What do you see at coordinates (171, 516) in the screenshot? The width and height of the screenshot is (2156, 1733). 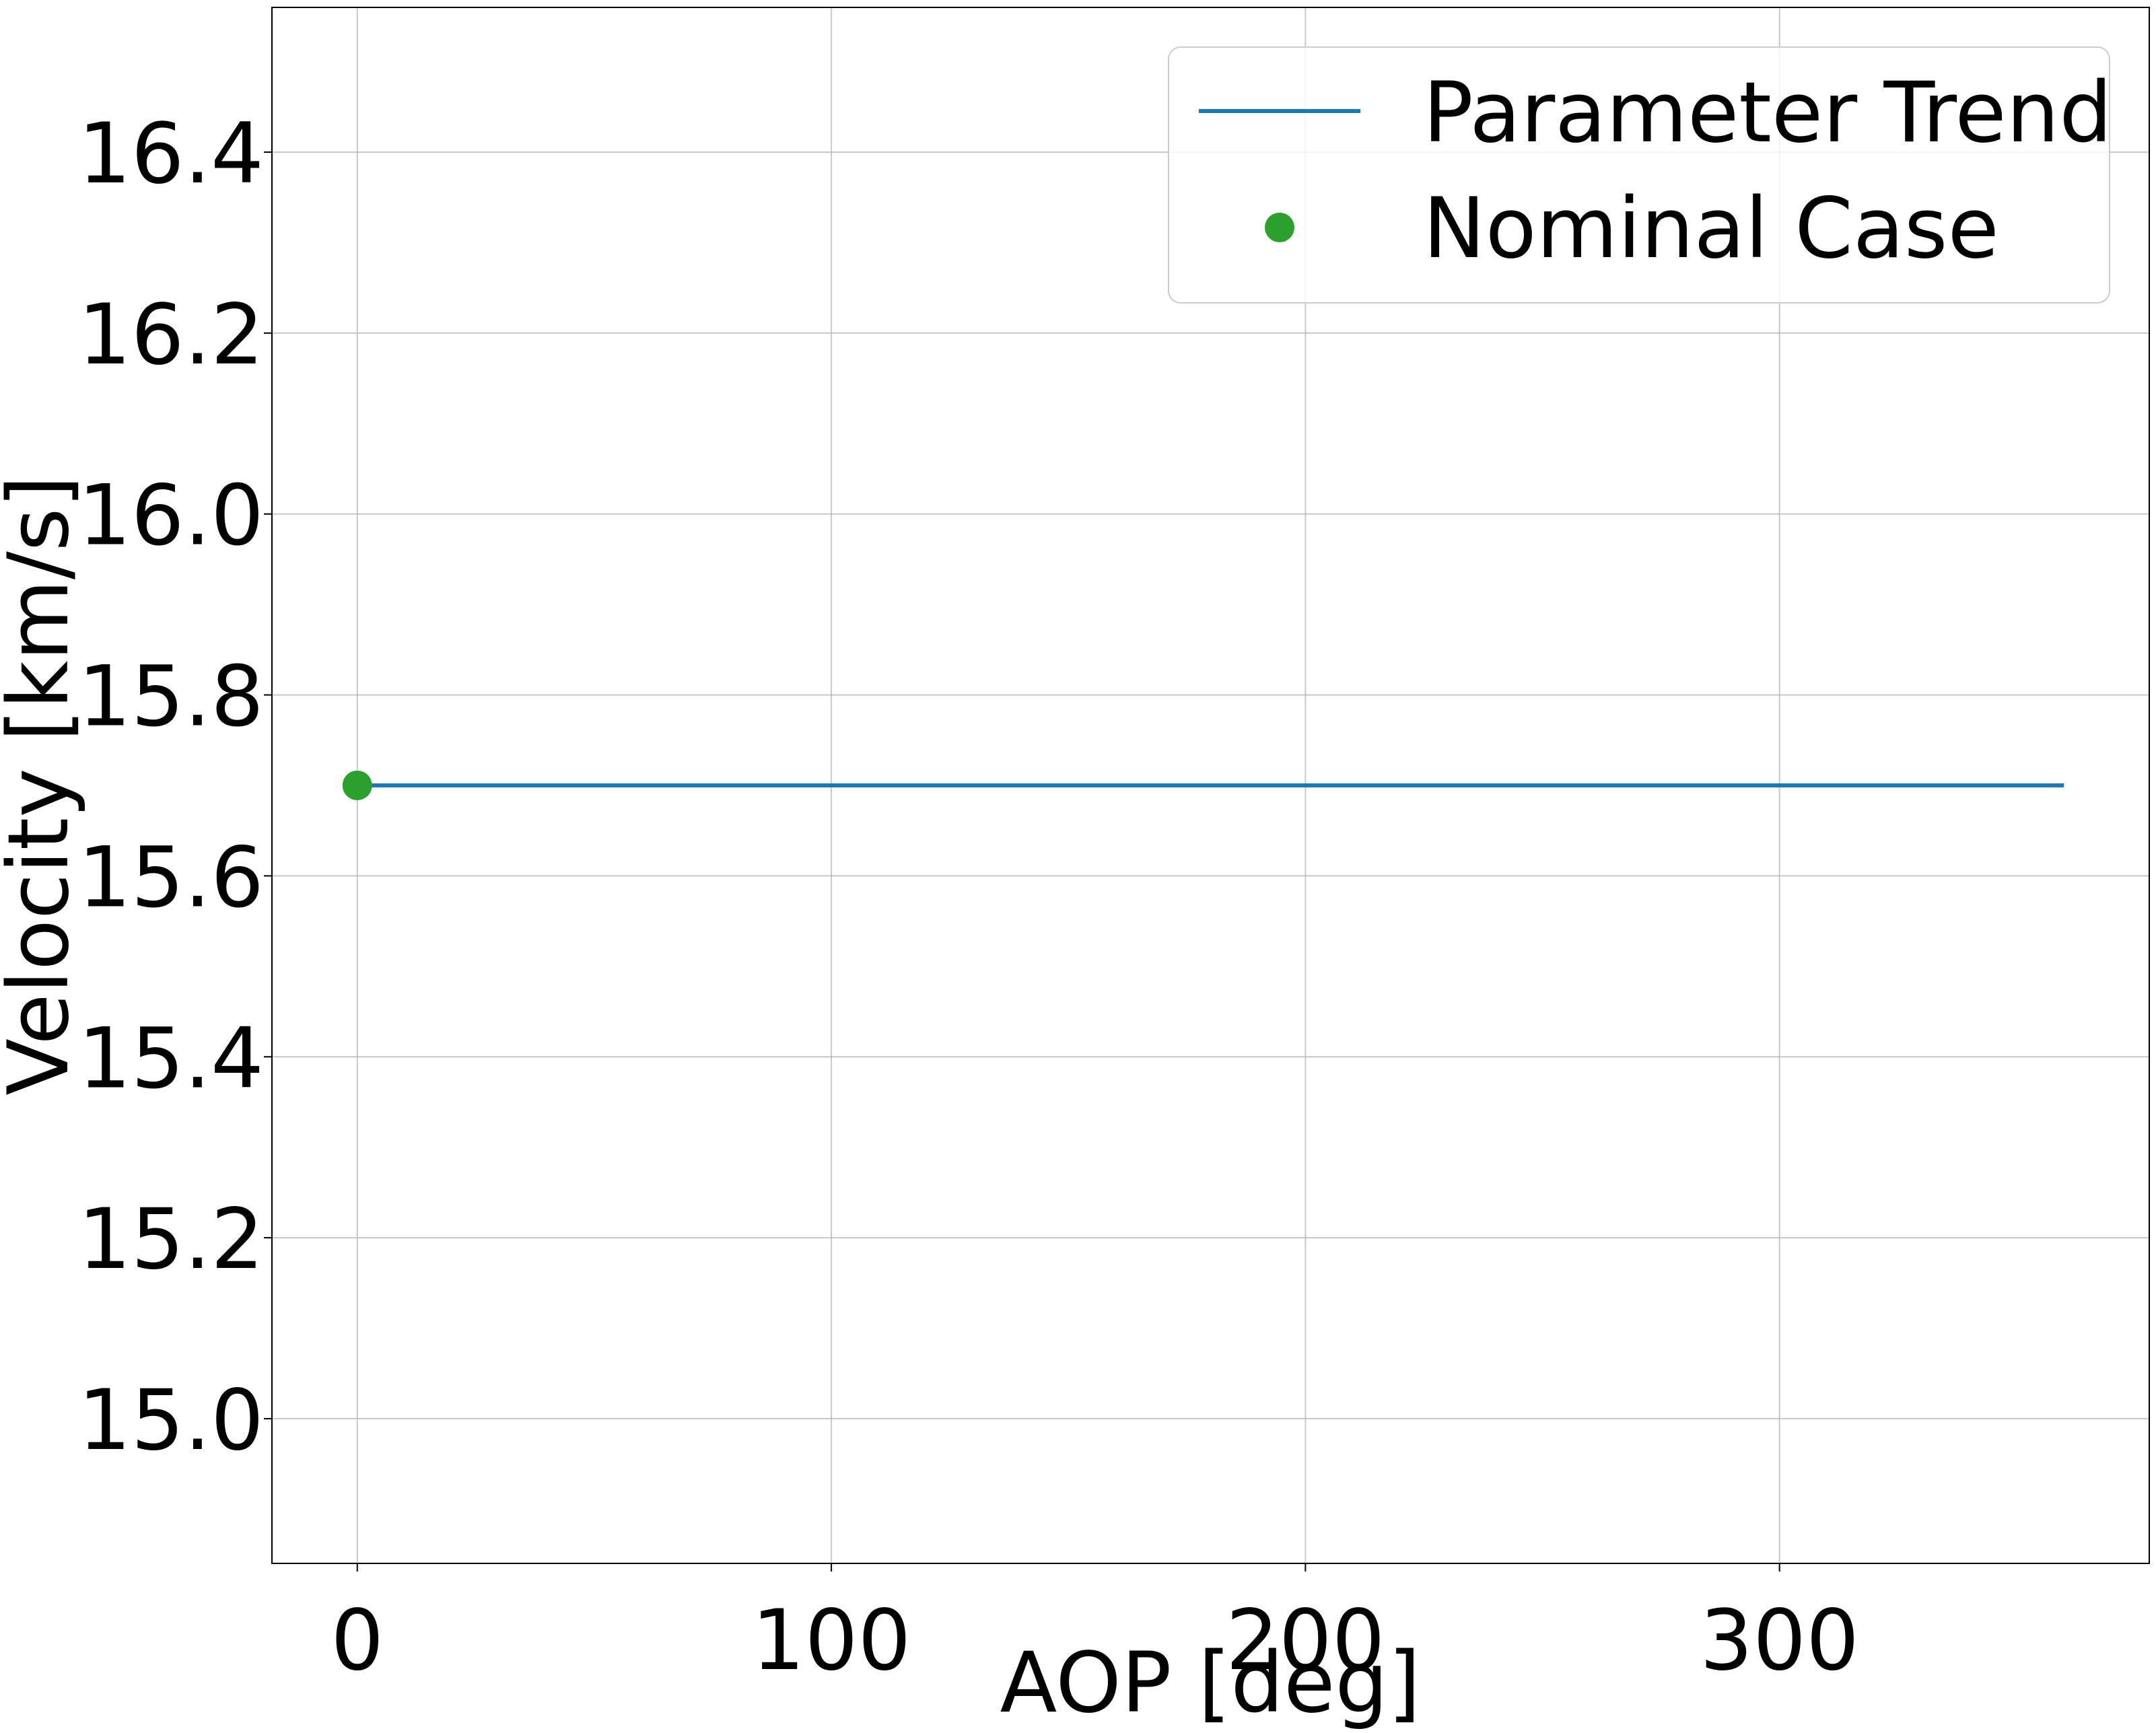 I see `y-tick-label: 16.0` at bounding box center [171, 516].